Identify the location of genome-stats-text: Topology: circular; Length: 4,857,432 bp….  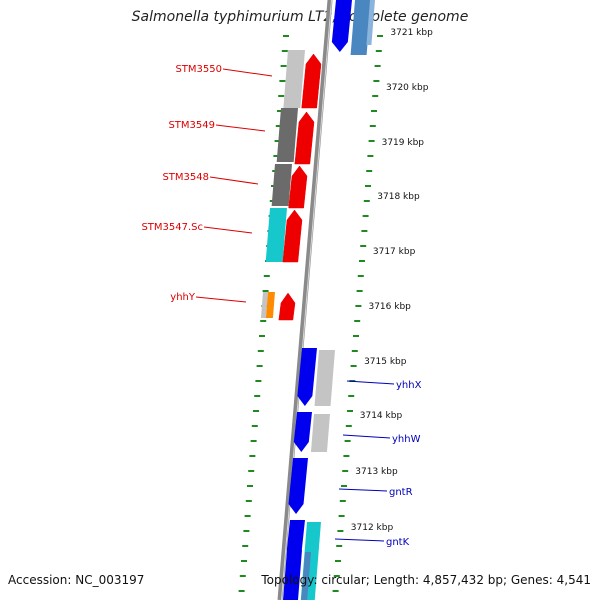
(426, 580).